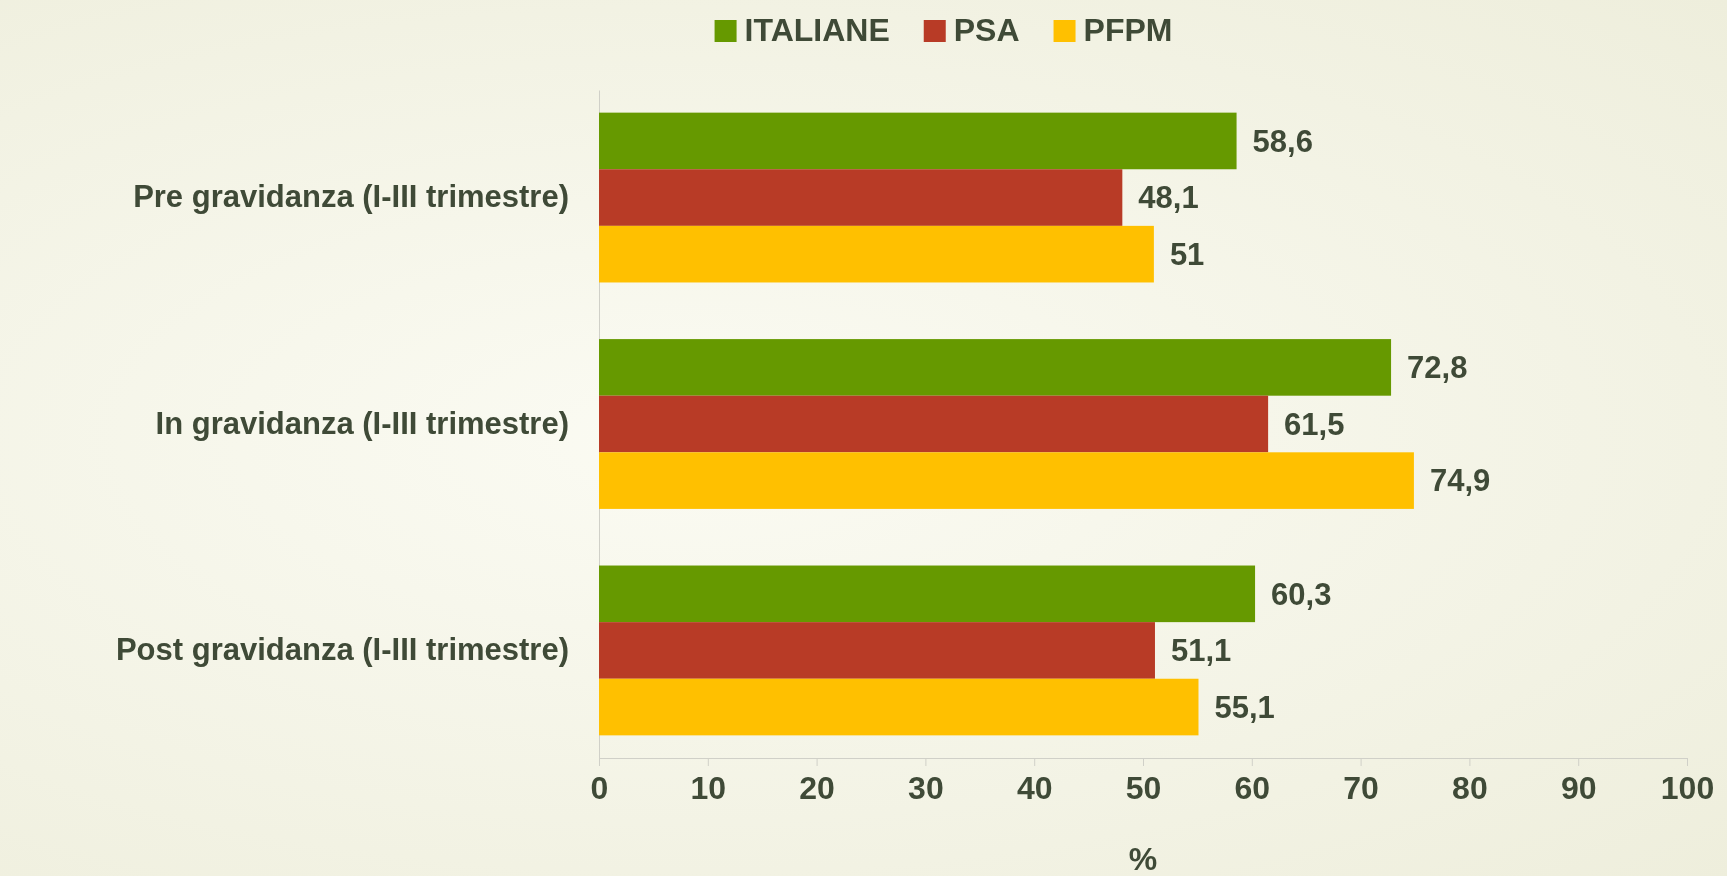 The image size is (1727, 876). I want to click on data-label: 58,6, so click(1282, 141).